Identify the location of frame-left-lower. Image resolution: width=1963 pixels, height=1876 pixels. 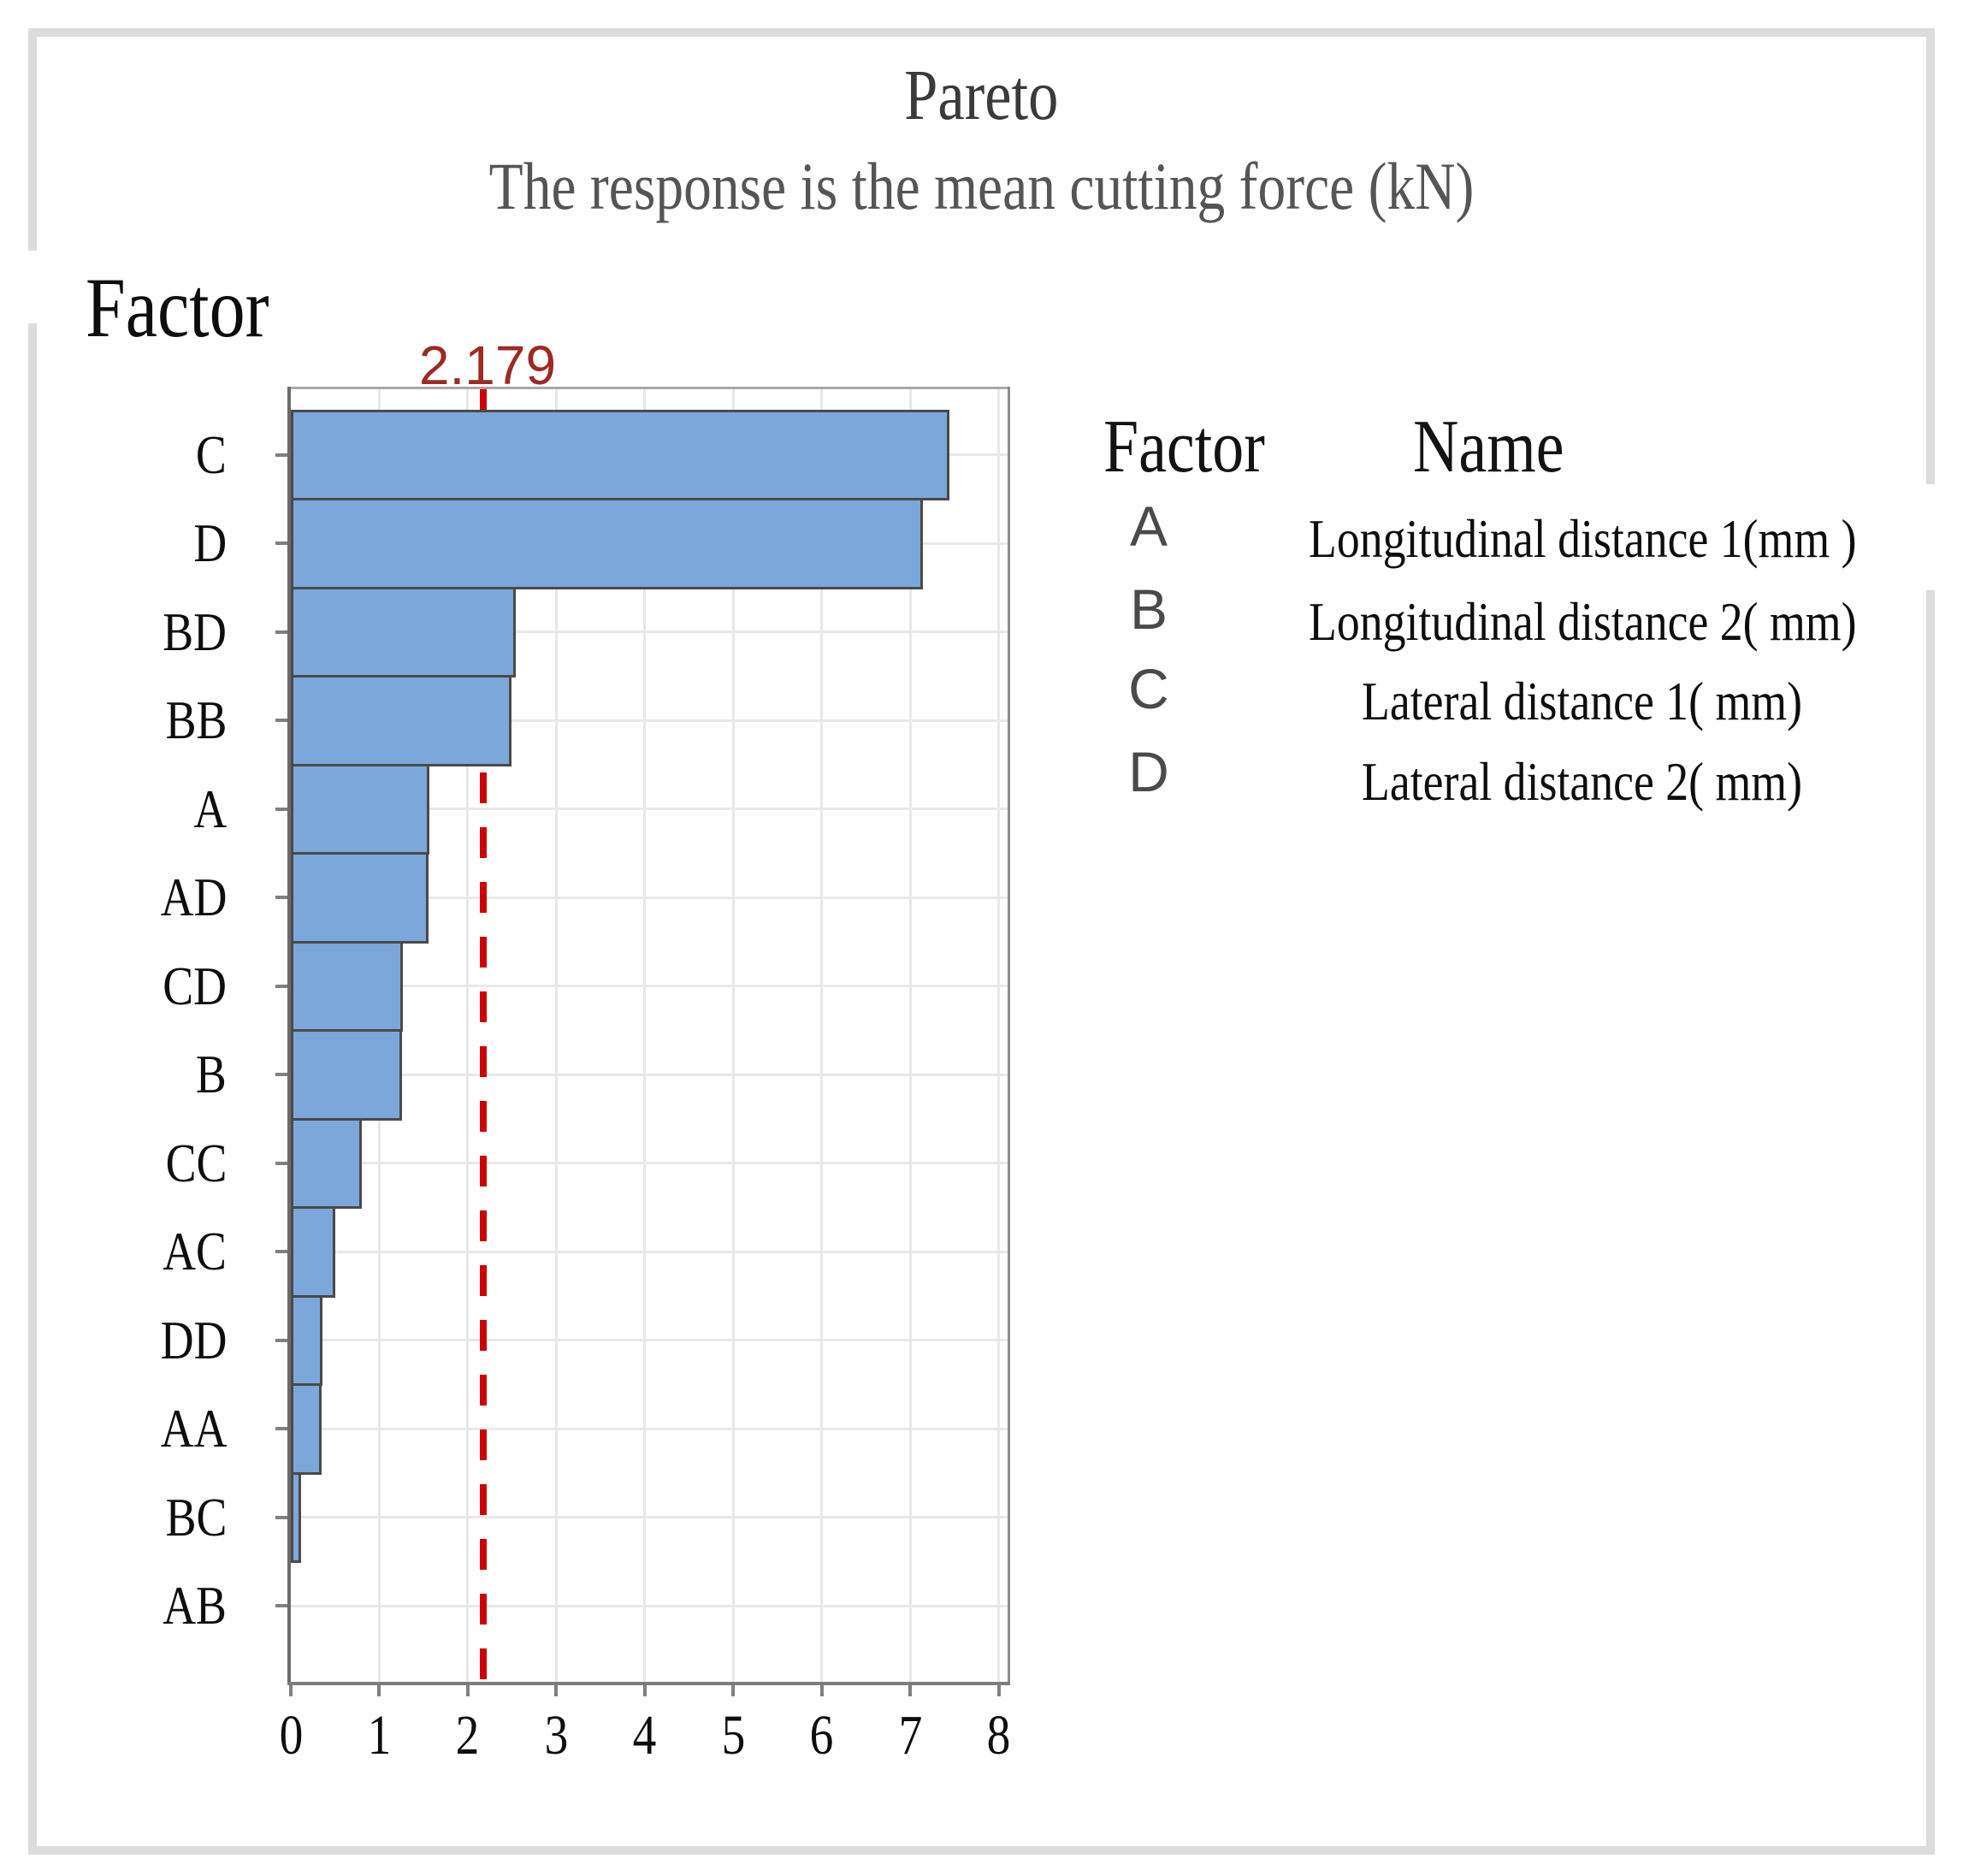
(32, 1089).